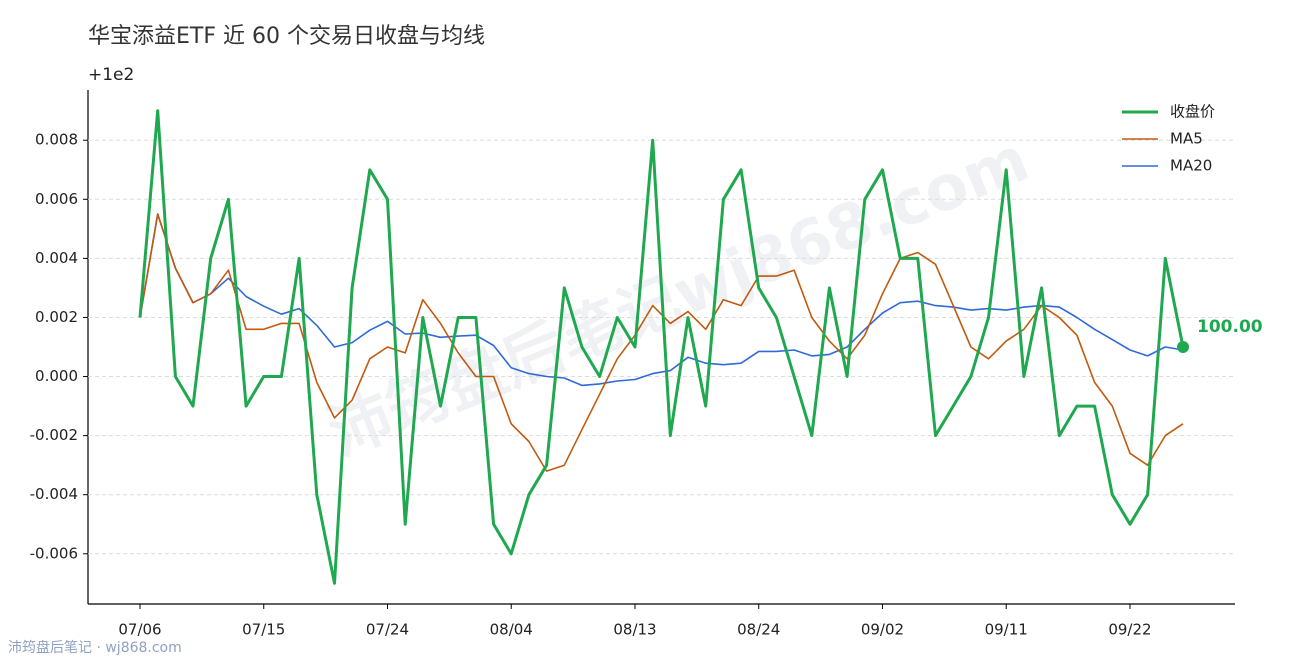 This screenshot has height=660, width=1290. Describe the element at coordinates (1192, 112) in the screenshot. I see `legend-label: 收盘价` at that location.